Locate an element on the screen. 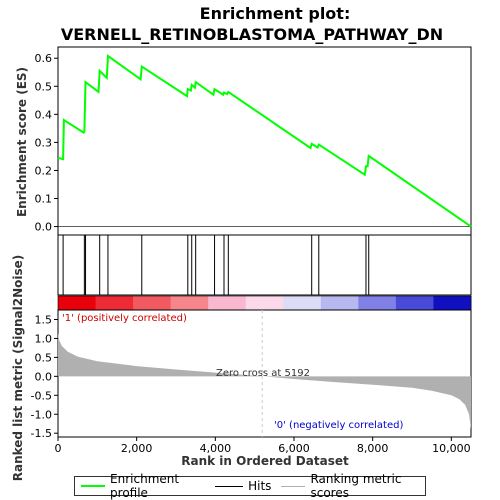 The width and height of the screenshot is (500, 500). hits-panel-frame is located at coordinates (264, 265).